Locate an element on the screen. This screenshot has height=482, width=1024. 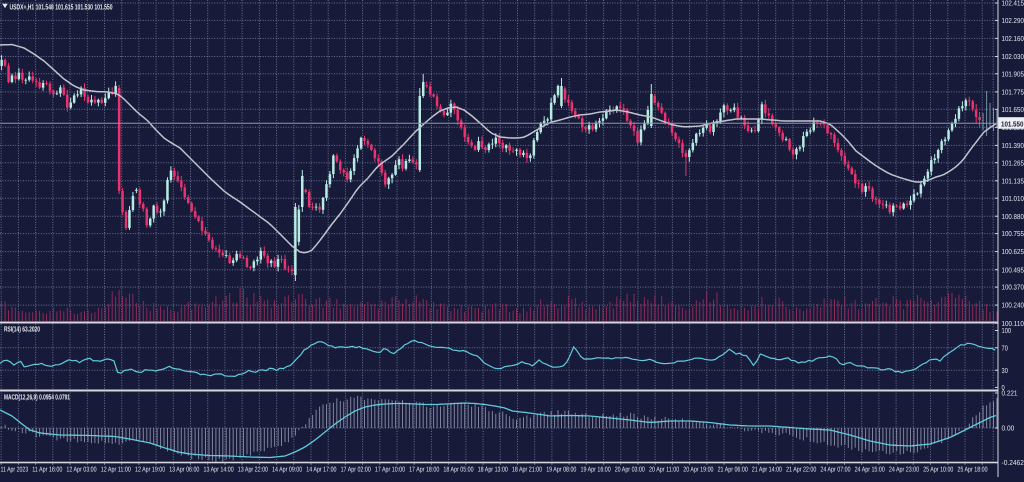
svg-text: 102.030 is located at coordinates (1013, 56).